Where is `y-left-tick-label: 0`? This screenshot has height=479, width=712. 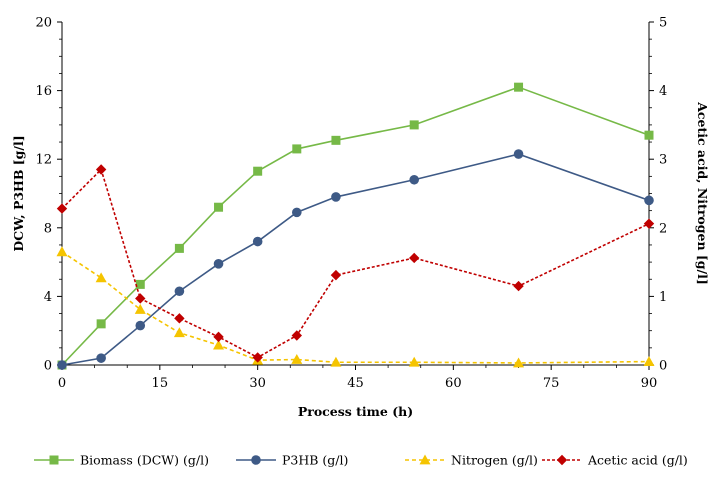
y-left-tick-label: 0 is located at coordinates (48, 366).